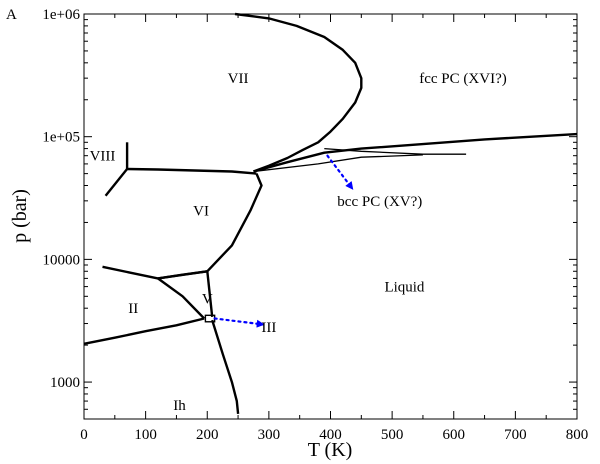 The image size is (600, 464). I want to click on phase-region-label: VI, so click(201, 212).